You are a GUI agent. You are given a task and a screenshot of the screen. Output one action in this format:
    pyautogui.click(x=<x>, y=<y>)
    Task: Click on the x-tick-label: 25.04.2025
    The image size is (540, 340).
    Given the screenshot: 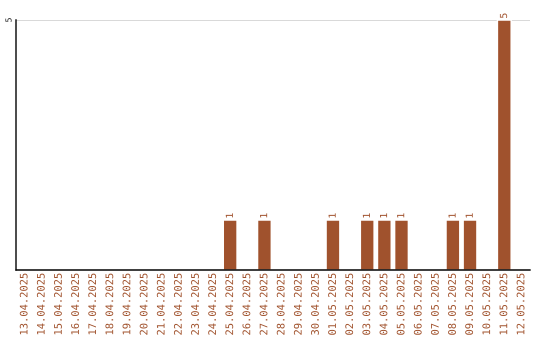 What is the action you would take?
    pyautogui.click(x=229, y=304)
    